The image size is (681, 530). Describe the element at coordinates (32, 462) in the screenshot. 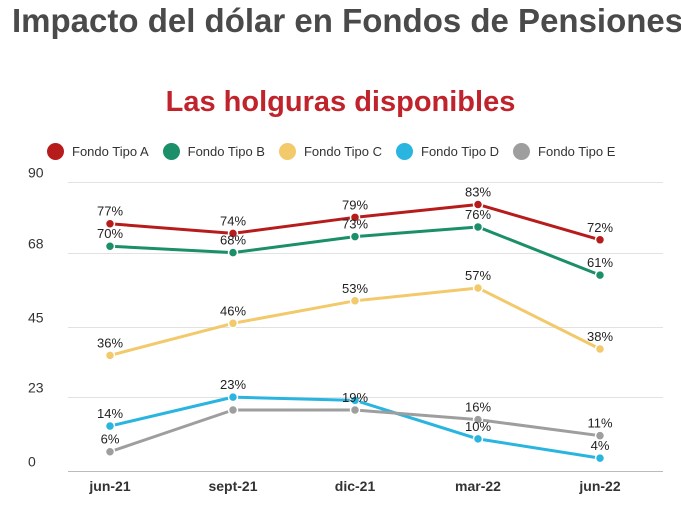

I see `y-tick-label: 0` at that location.